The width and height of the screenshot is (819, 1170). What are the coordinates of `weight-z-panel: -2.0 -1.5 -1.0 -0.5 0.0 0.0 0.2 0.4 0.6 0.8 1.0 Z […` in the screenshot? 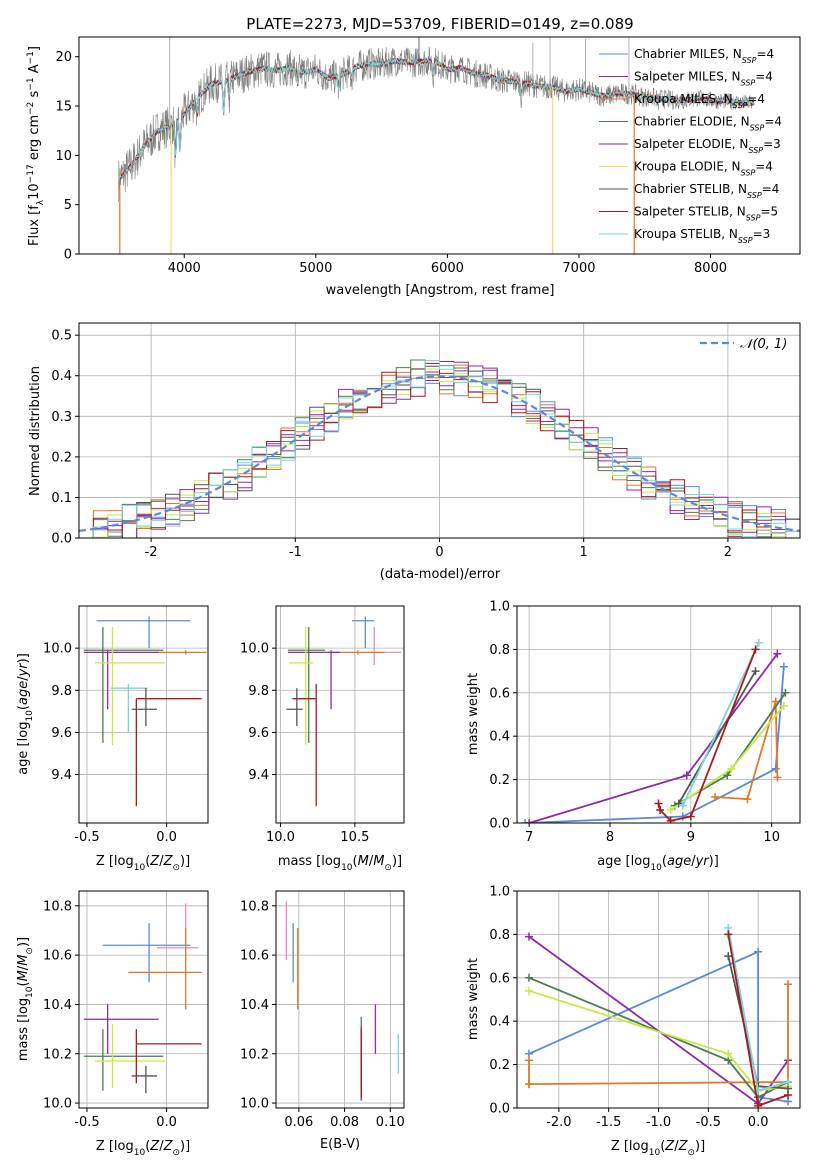 It's located at (633, 1021).